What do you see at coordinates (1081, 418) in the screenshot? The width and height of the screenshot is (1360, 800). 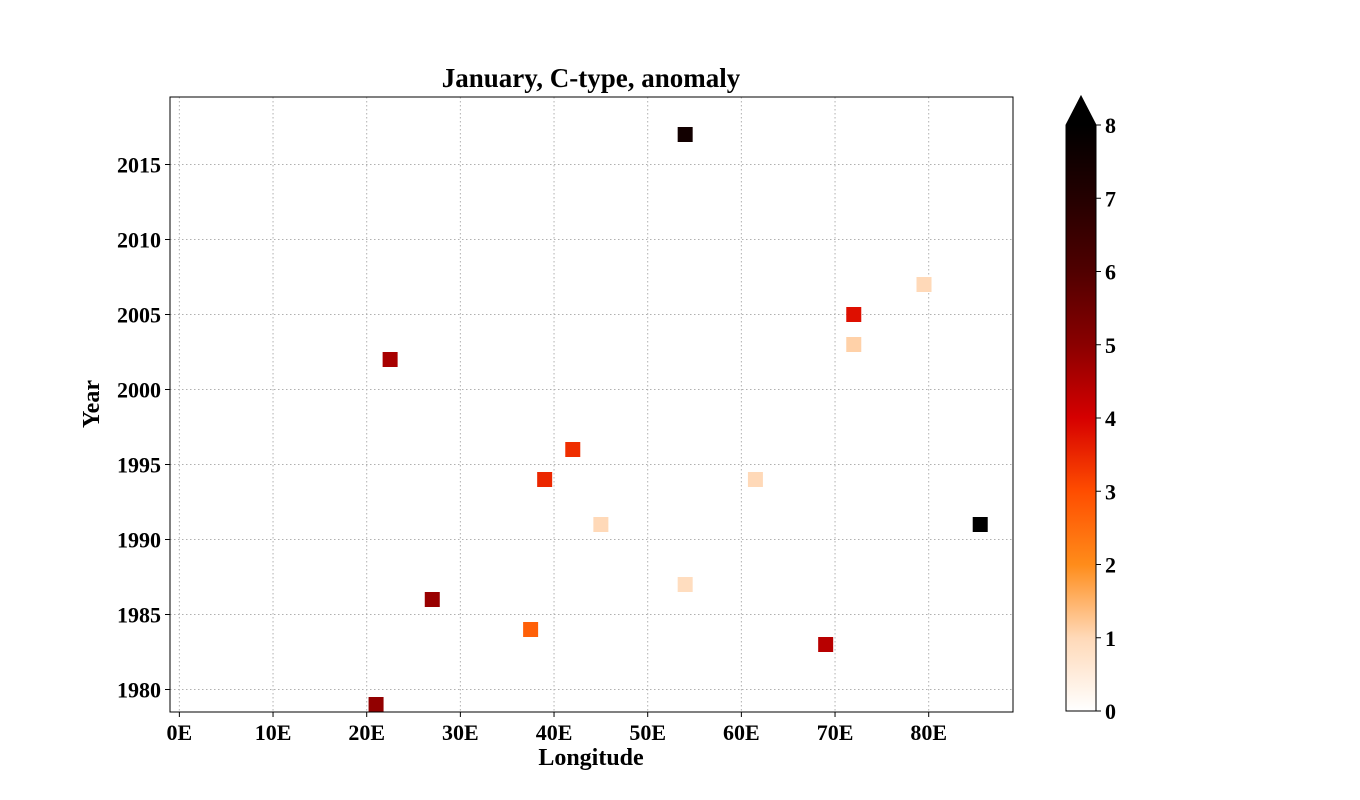 I see `colorbar-gradient` at bounding box center [1081, 418].